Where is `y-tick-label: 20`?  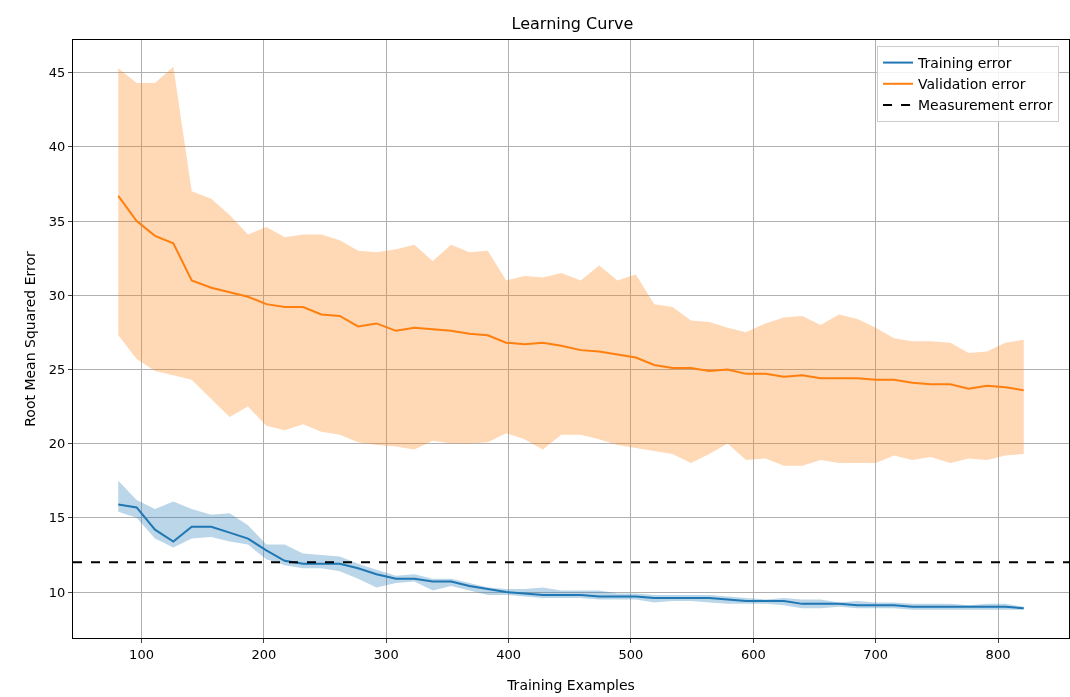
y-tick-label: 20 is located at coordinates (57, 444).